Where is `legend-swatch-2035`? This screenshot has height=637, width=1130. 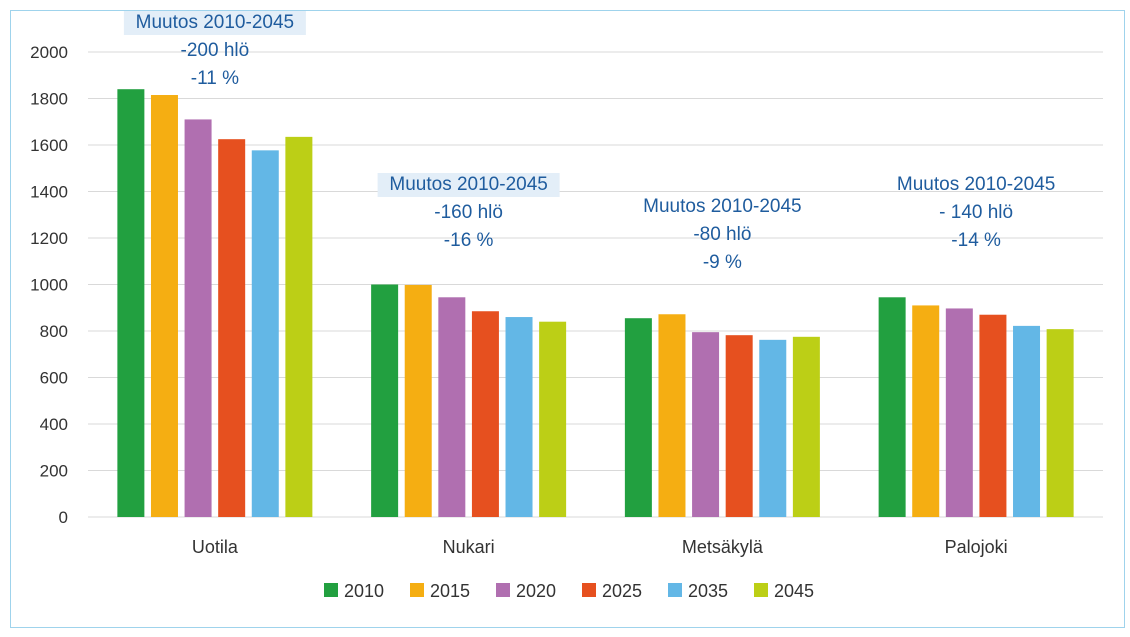
legend-swatch-2035 is located at coordinates (675, 590).